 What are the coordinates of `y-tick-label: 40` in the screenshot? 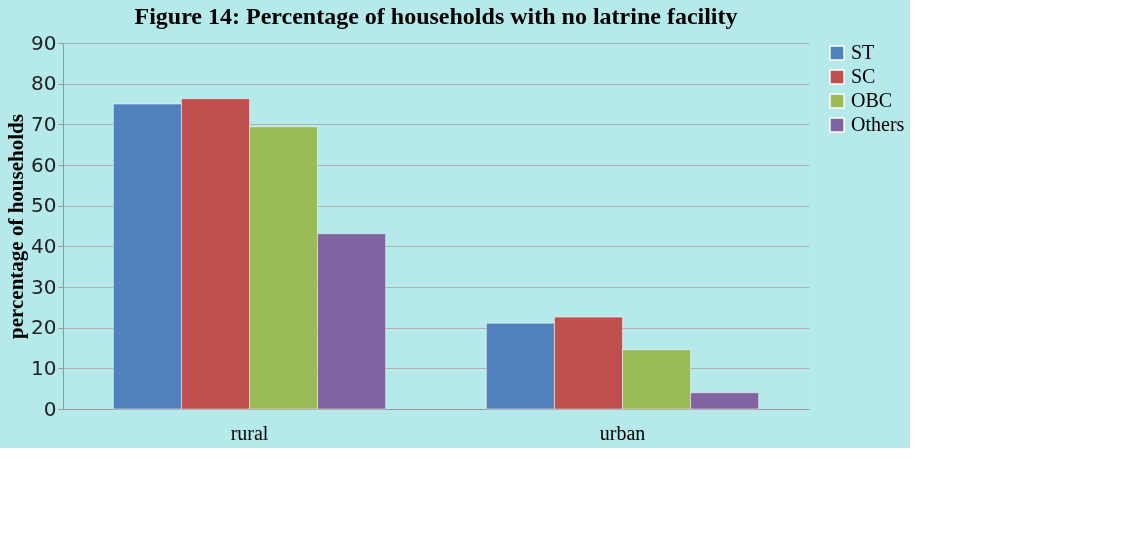 It's located at (44, 245).